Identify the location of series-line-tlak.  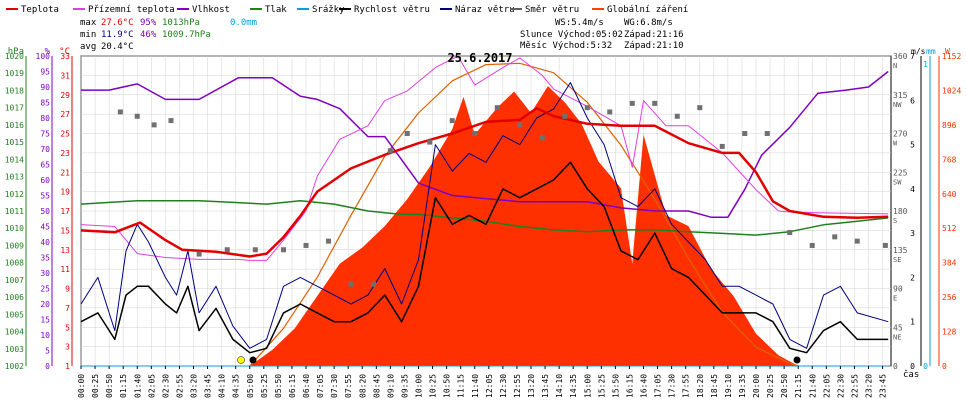
(484, 217).